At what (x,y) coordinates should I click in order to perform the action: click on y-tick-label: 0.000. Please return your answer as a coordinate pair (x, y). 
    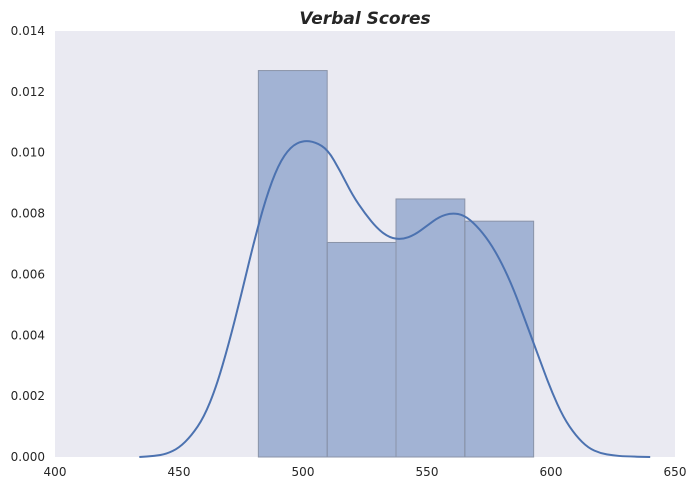
    Looking at the image, I should click on (28, 457).